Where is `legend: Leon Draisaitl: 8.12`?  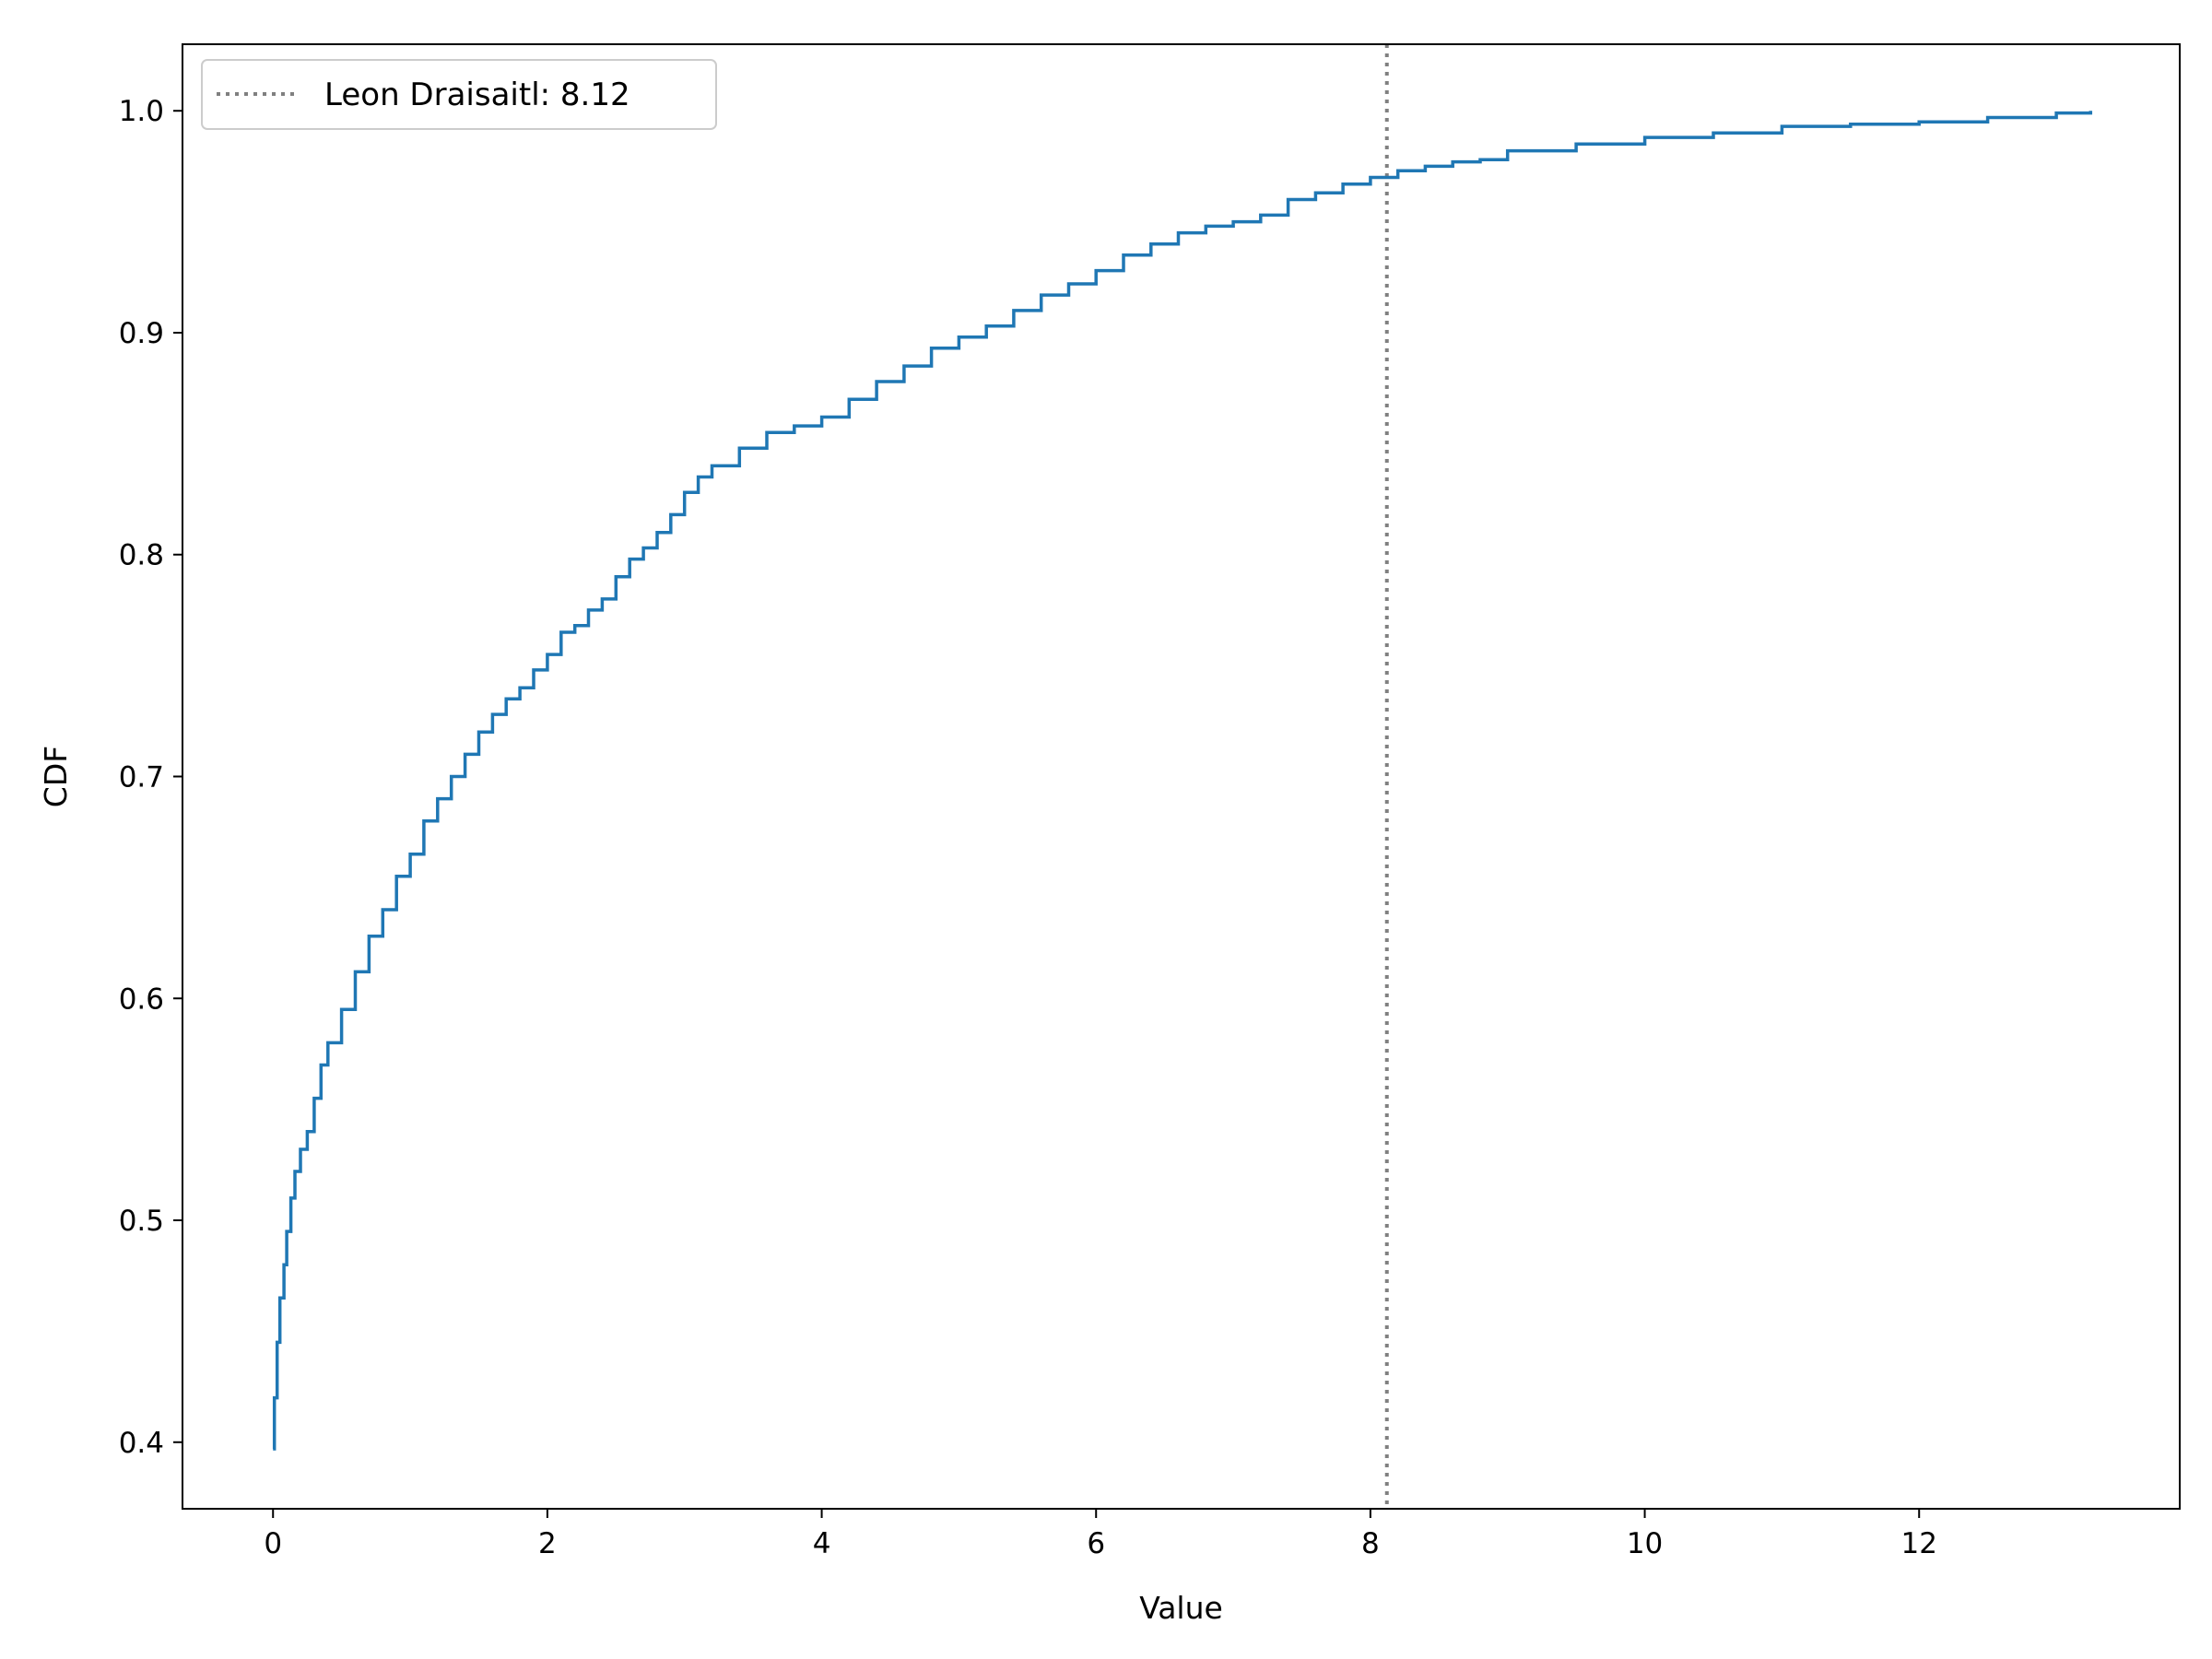
legend: Leon Draisaitl: 8.12 is located at coordinates (459, 94).